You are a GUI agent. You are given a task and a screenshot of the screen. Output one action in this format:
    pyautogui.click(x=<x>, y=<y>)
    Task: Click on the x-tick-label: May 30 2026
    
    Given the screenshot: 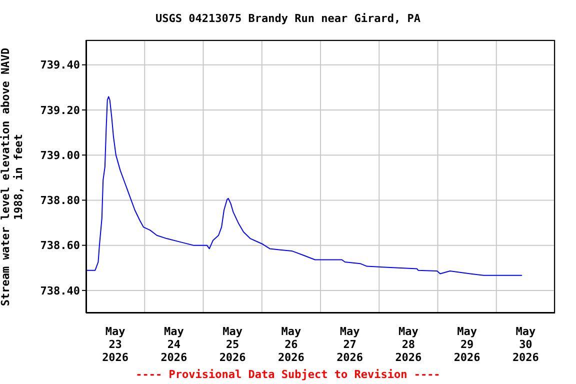 What is the action you would take?
    pyautogui.click(x=526, y=344)
    